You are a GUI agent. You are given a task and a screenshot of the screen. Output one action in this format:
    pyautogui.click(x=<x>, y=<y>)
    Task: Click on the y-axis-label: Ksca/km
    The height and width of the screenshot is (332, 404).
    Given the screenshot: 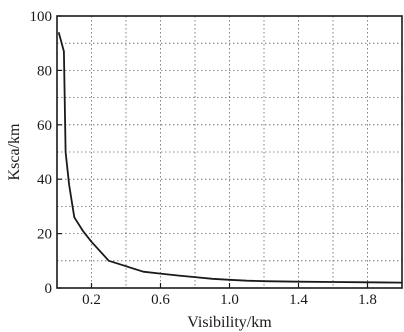 What is the action you would take?
    pyautogui.click(x=14, y=151)
    